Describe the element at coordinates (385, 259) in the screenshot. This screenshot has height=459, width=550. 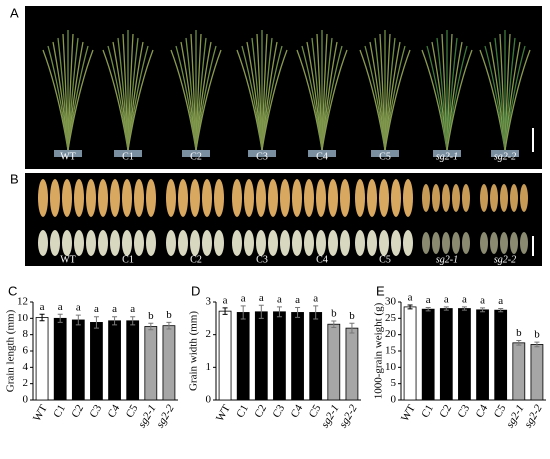
I see `grain-label: C5` at that location.